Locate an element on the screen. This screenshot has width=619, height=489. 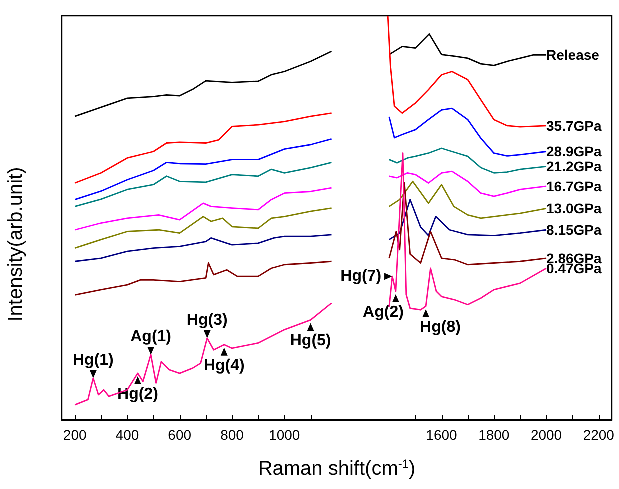
annotation: Hg(5) is located at coordinates (311, 341).